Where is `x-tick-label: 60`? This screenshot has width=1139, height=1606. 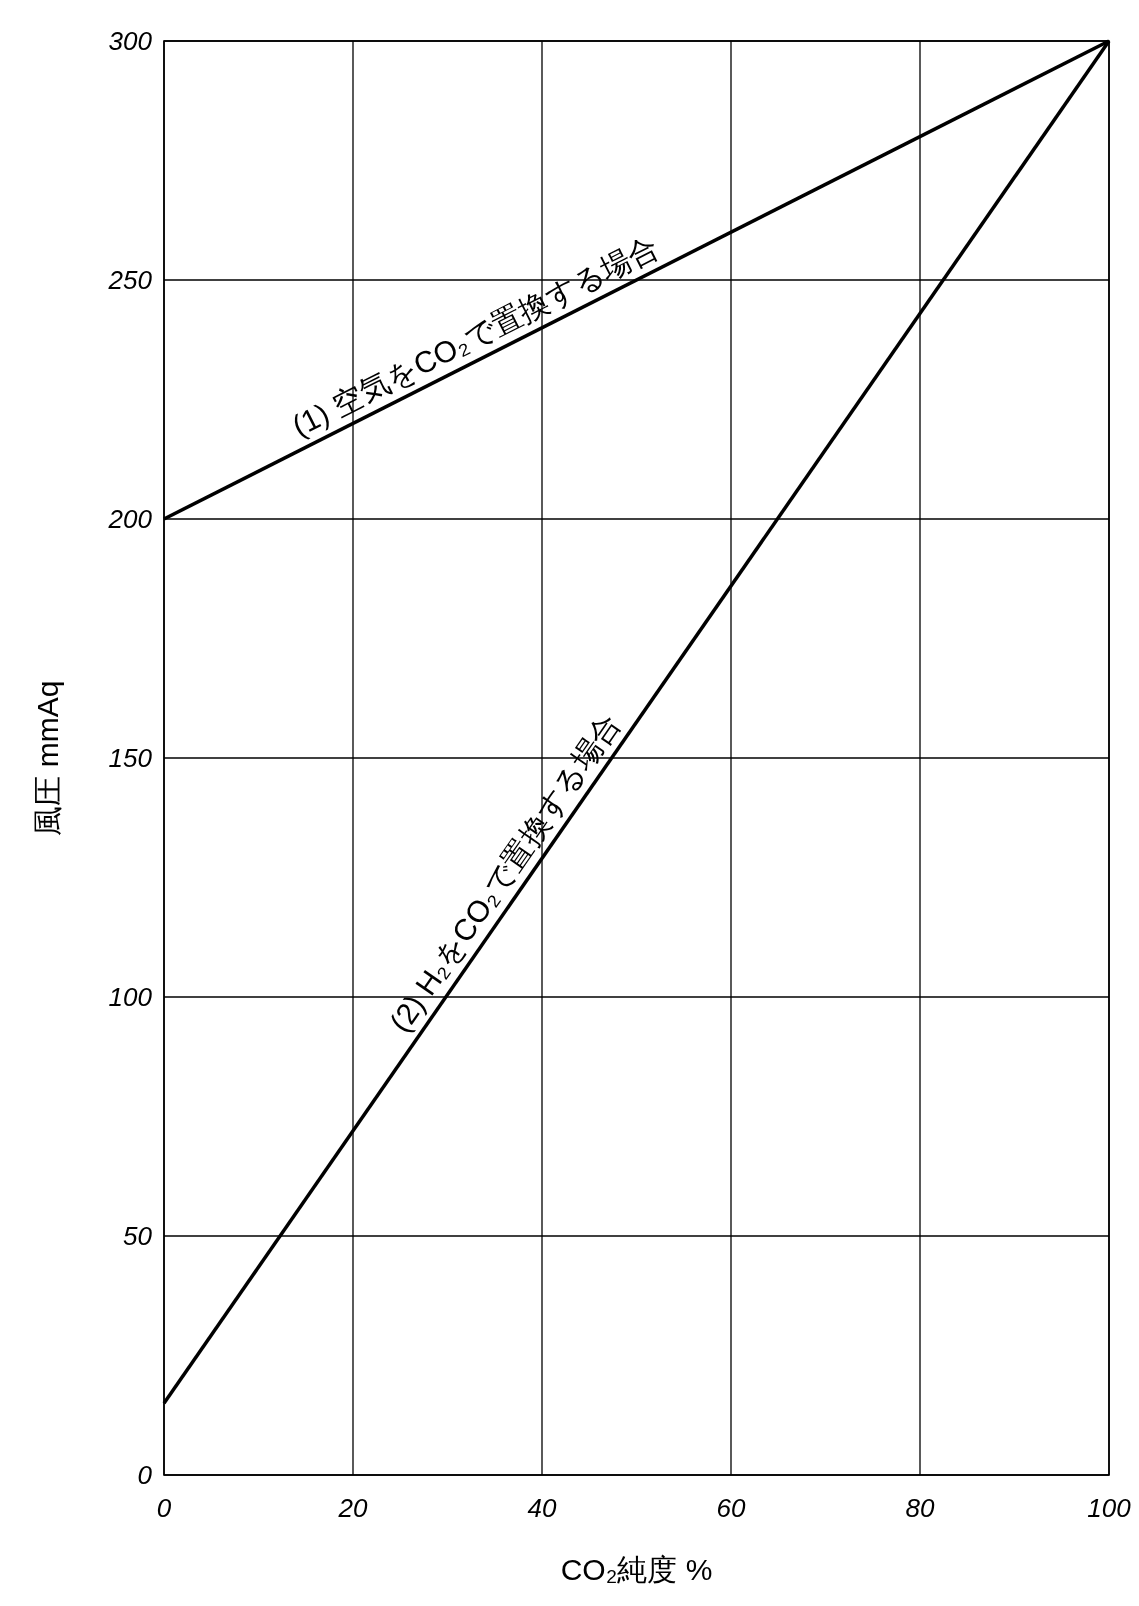
x-tick-label: 60 is located at coordinates (731, 1508).